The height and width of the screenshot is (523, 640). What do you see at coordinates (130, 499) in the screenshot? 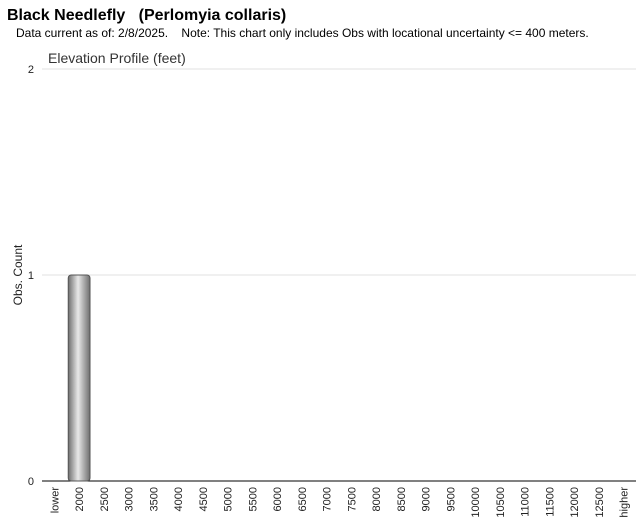
I see `x-tick-label: 3000` at bounding box center [130, 499].